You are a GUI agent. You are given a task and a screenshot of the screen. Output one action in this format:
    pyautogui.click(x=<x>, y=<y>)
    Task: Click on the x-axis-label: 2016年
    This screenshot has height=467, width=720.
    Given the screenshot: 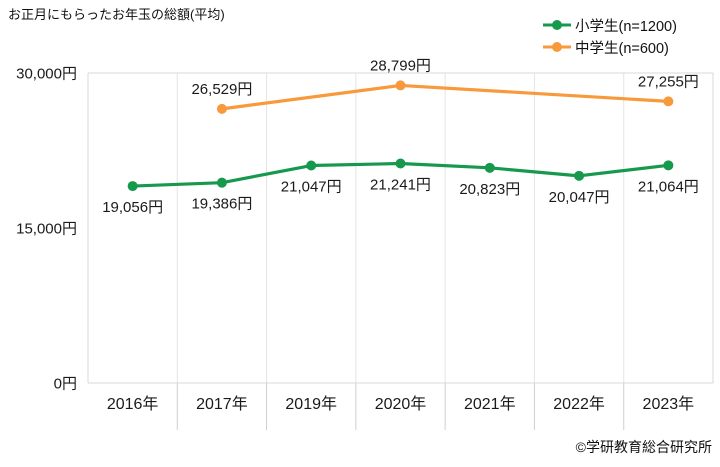 What is the action you would take?
    pyautogui.click(x=133, y=404)
    